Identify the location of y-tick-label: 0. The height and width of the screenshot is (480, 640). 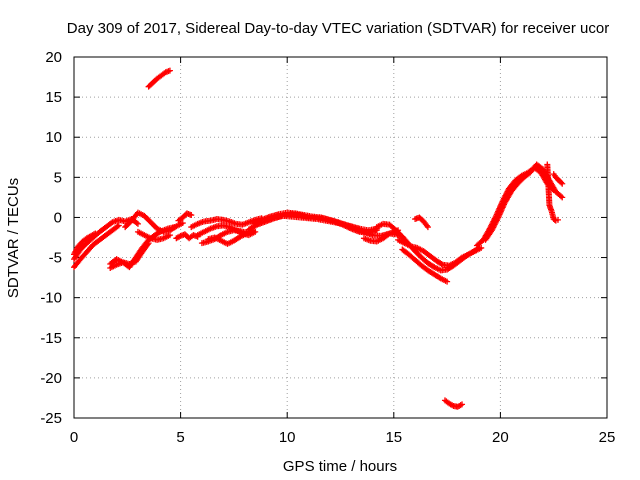
(58, 217).